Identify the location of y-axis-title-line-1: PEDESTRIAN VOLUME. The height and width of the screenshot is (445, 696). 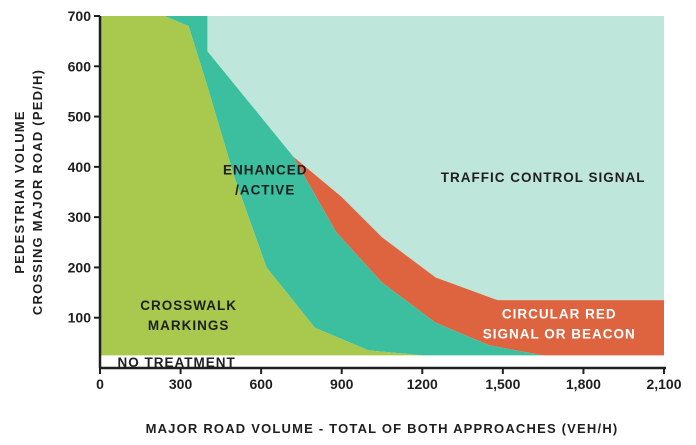
(19, 191).